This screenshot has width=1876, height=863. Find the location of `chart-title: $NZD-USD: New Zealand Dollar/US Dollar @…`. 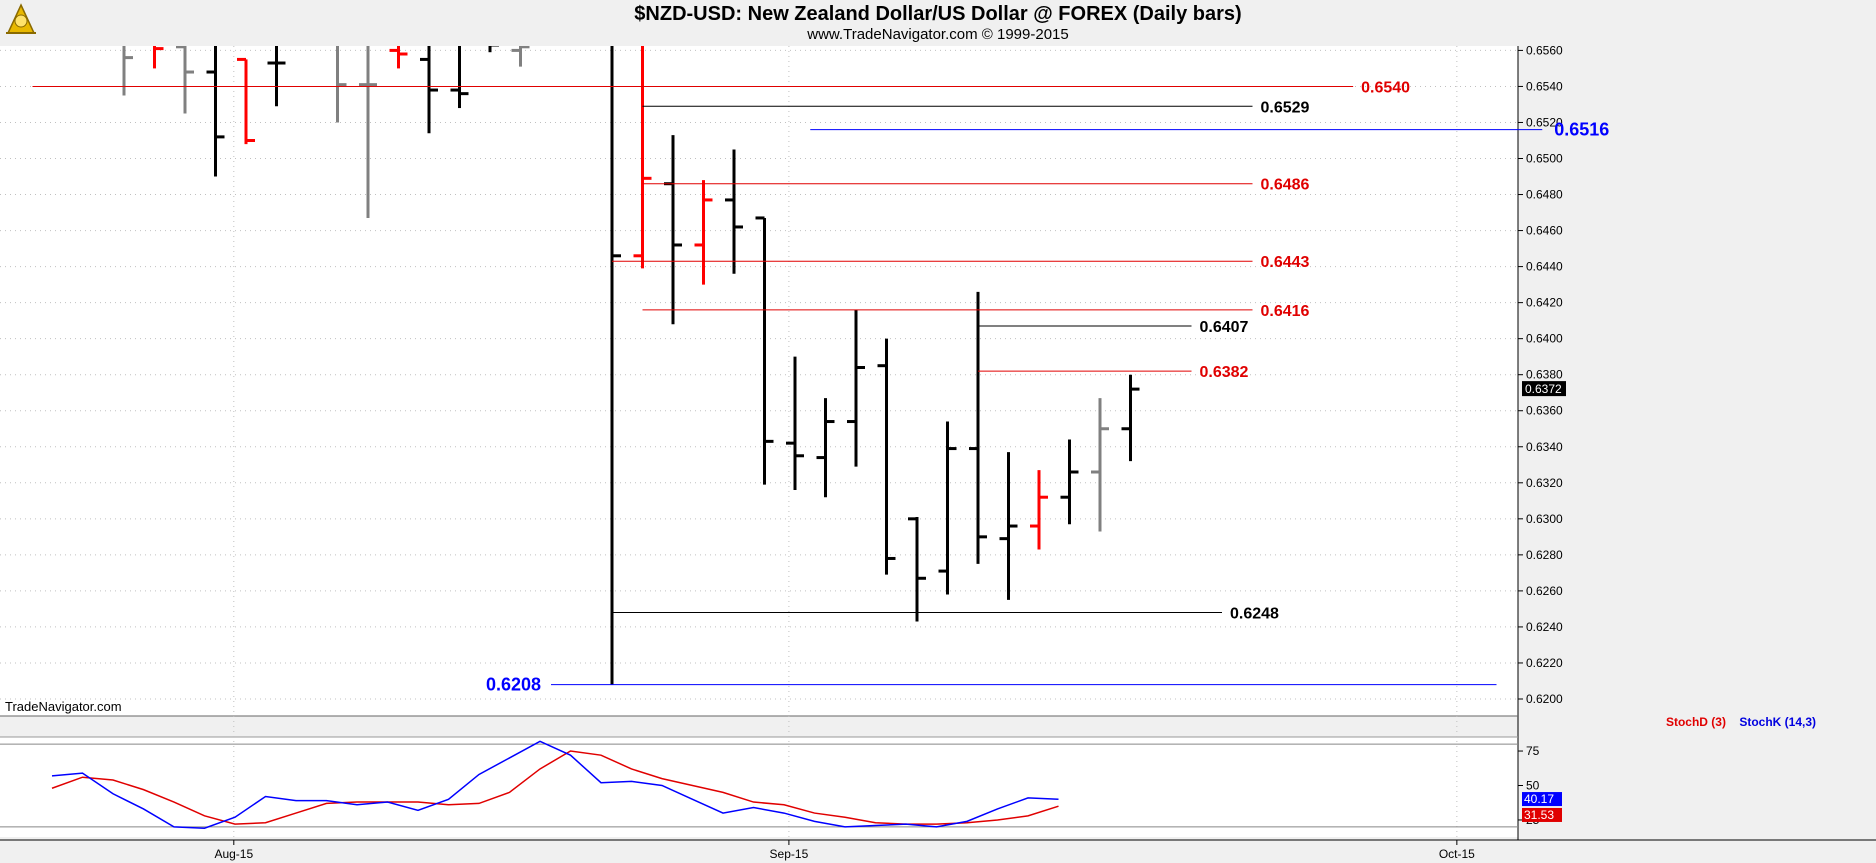

chart-title: $NZD-USD: New Zealand Dollar/US Dollar @… is located at coordinates (938, 14).